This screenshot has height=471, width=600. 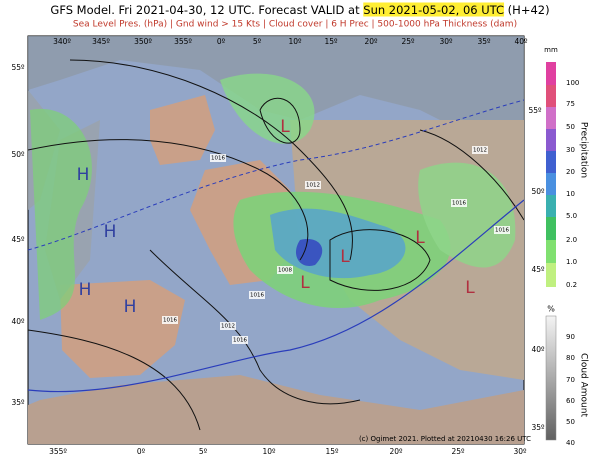 What do you see at coordinates (551, 378) in the screenshot?
I see `cloud-colorbar` at bounding box center [551, 378].